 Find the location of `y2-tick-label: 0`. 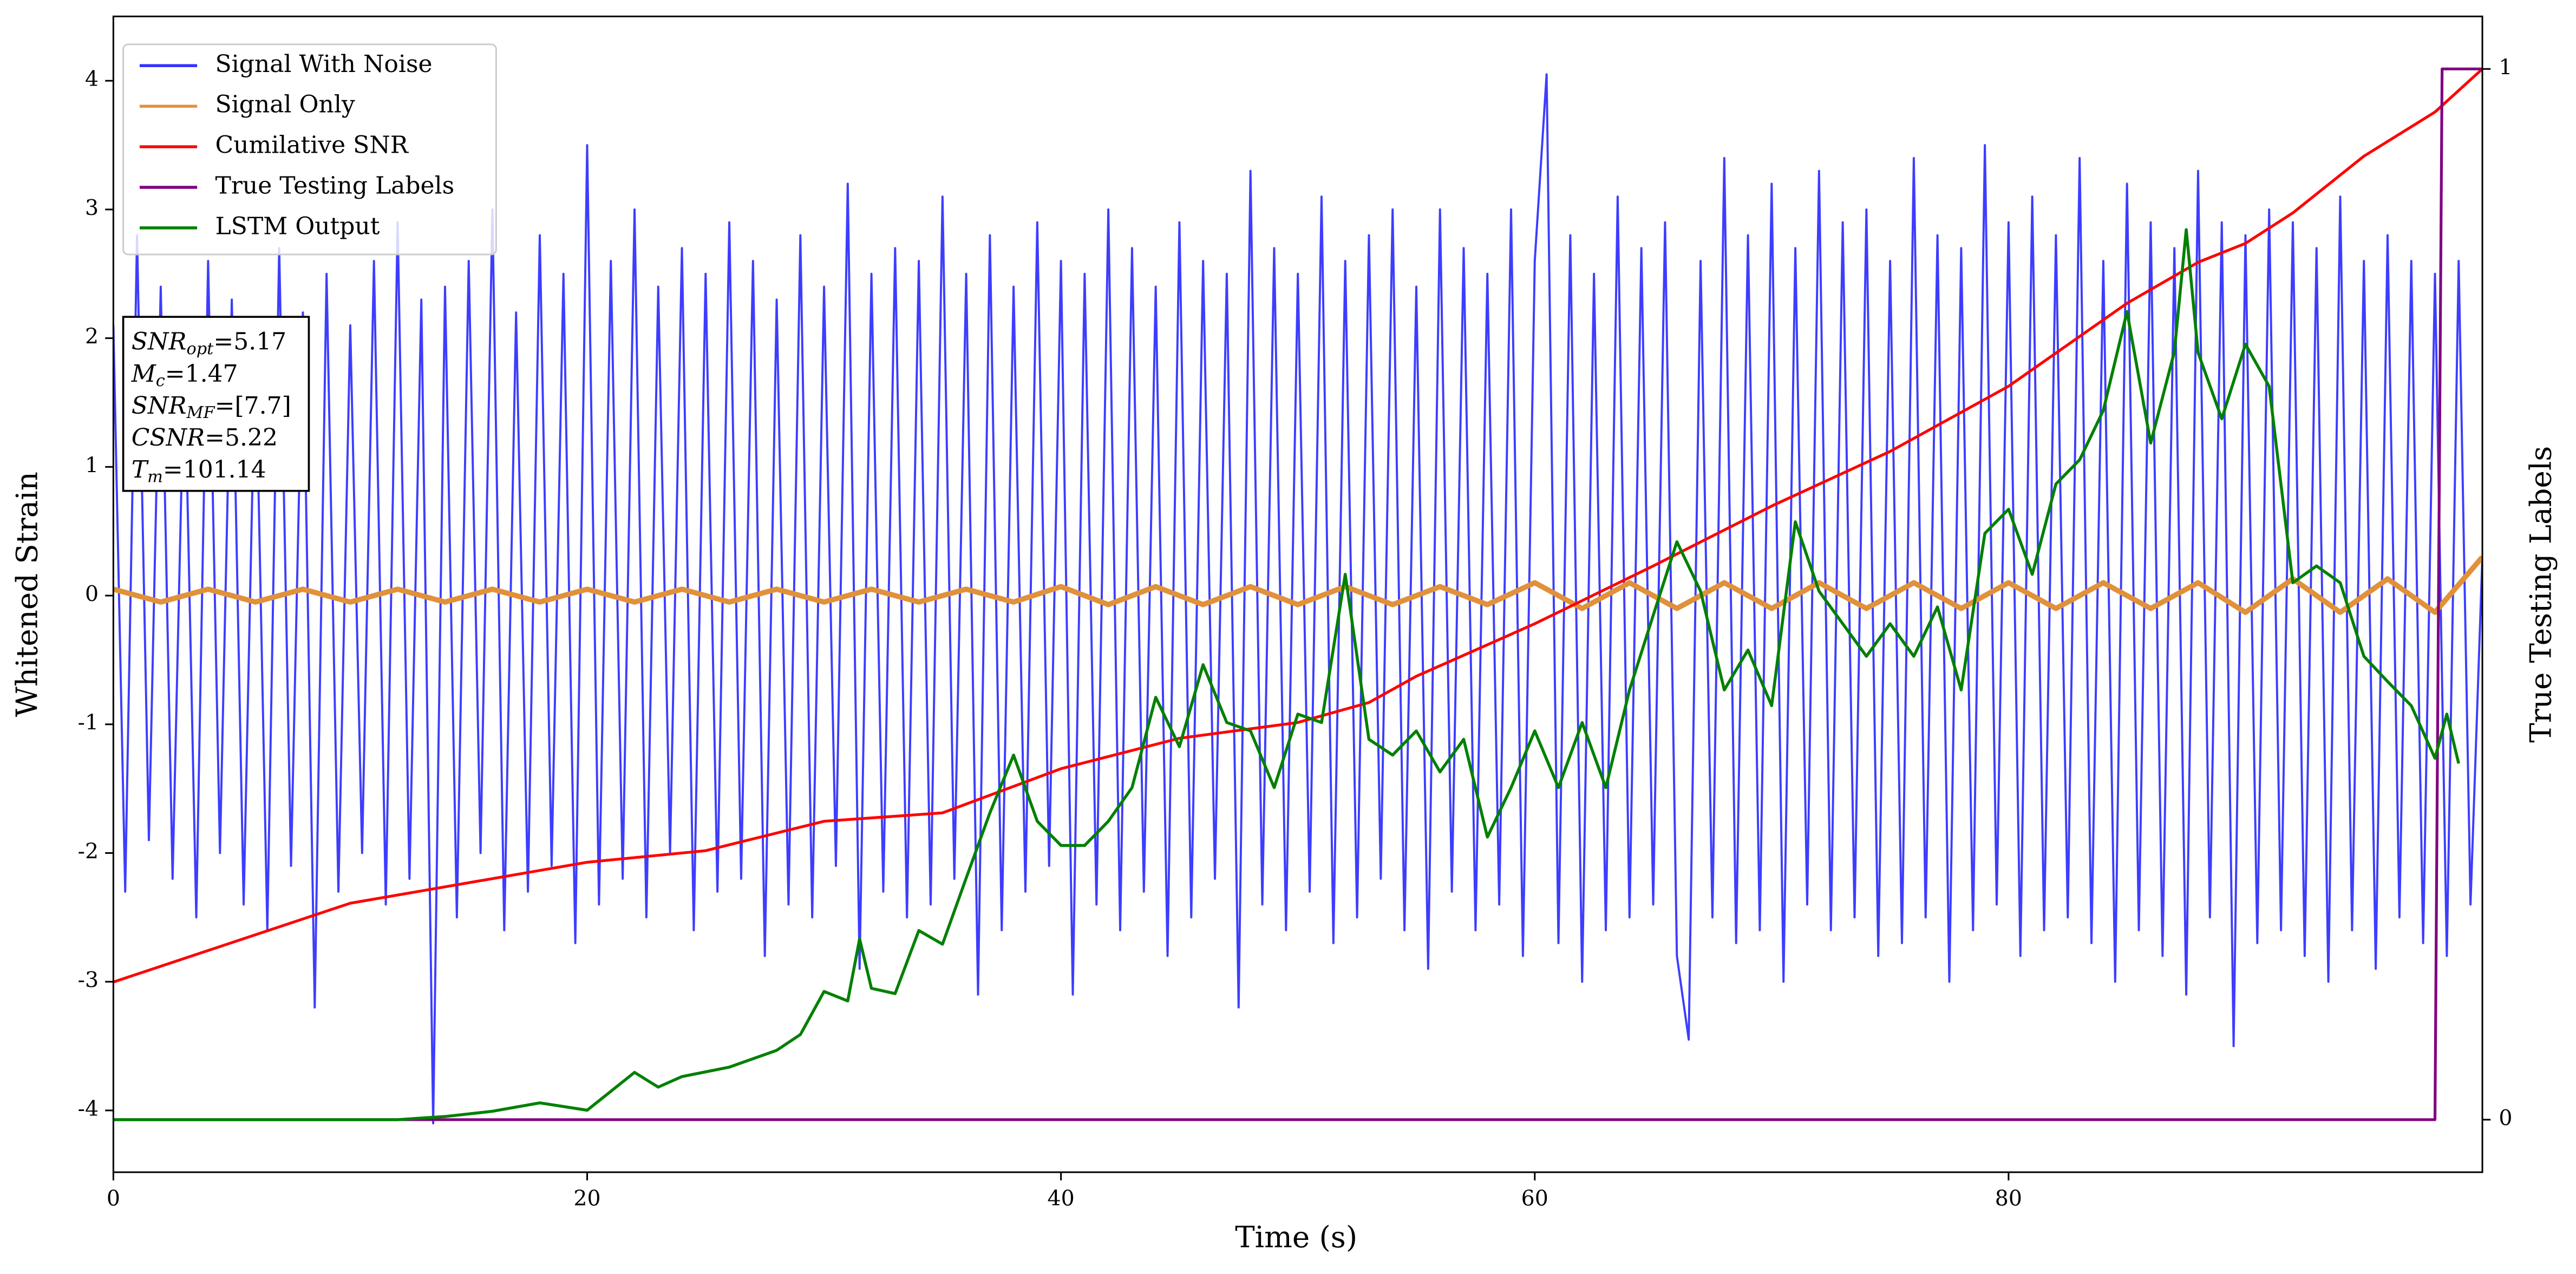

y2-tick-label: 0 is located at coordinates (2505, 1118).